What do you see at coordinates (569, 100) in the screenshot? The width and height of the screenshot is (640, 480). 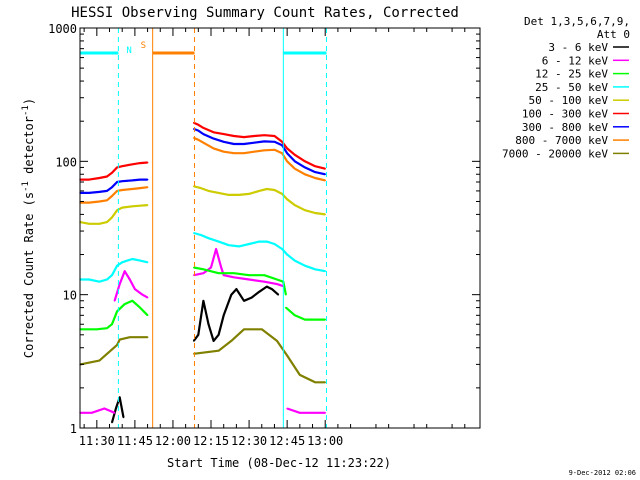 I see `legend-label: 50 - 100 keV` at bounding box center [569, 100].